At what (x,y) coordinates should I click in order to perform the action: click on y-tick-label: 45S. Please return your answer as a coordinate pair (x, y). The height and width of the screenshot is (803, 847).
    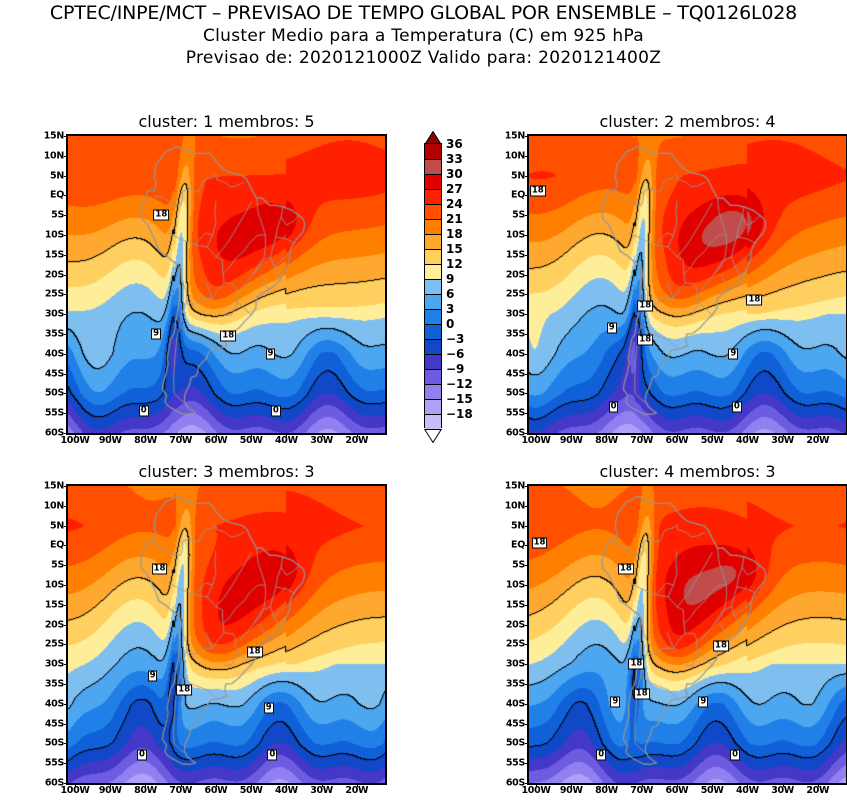
    Looking at the image, I should click on (54, 724).